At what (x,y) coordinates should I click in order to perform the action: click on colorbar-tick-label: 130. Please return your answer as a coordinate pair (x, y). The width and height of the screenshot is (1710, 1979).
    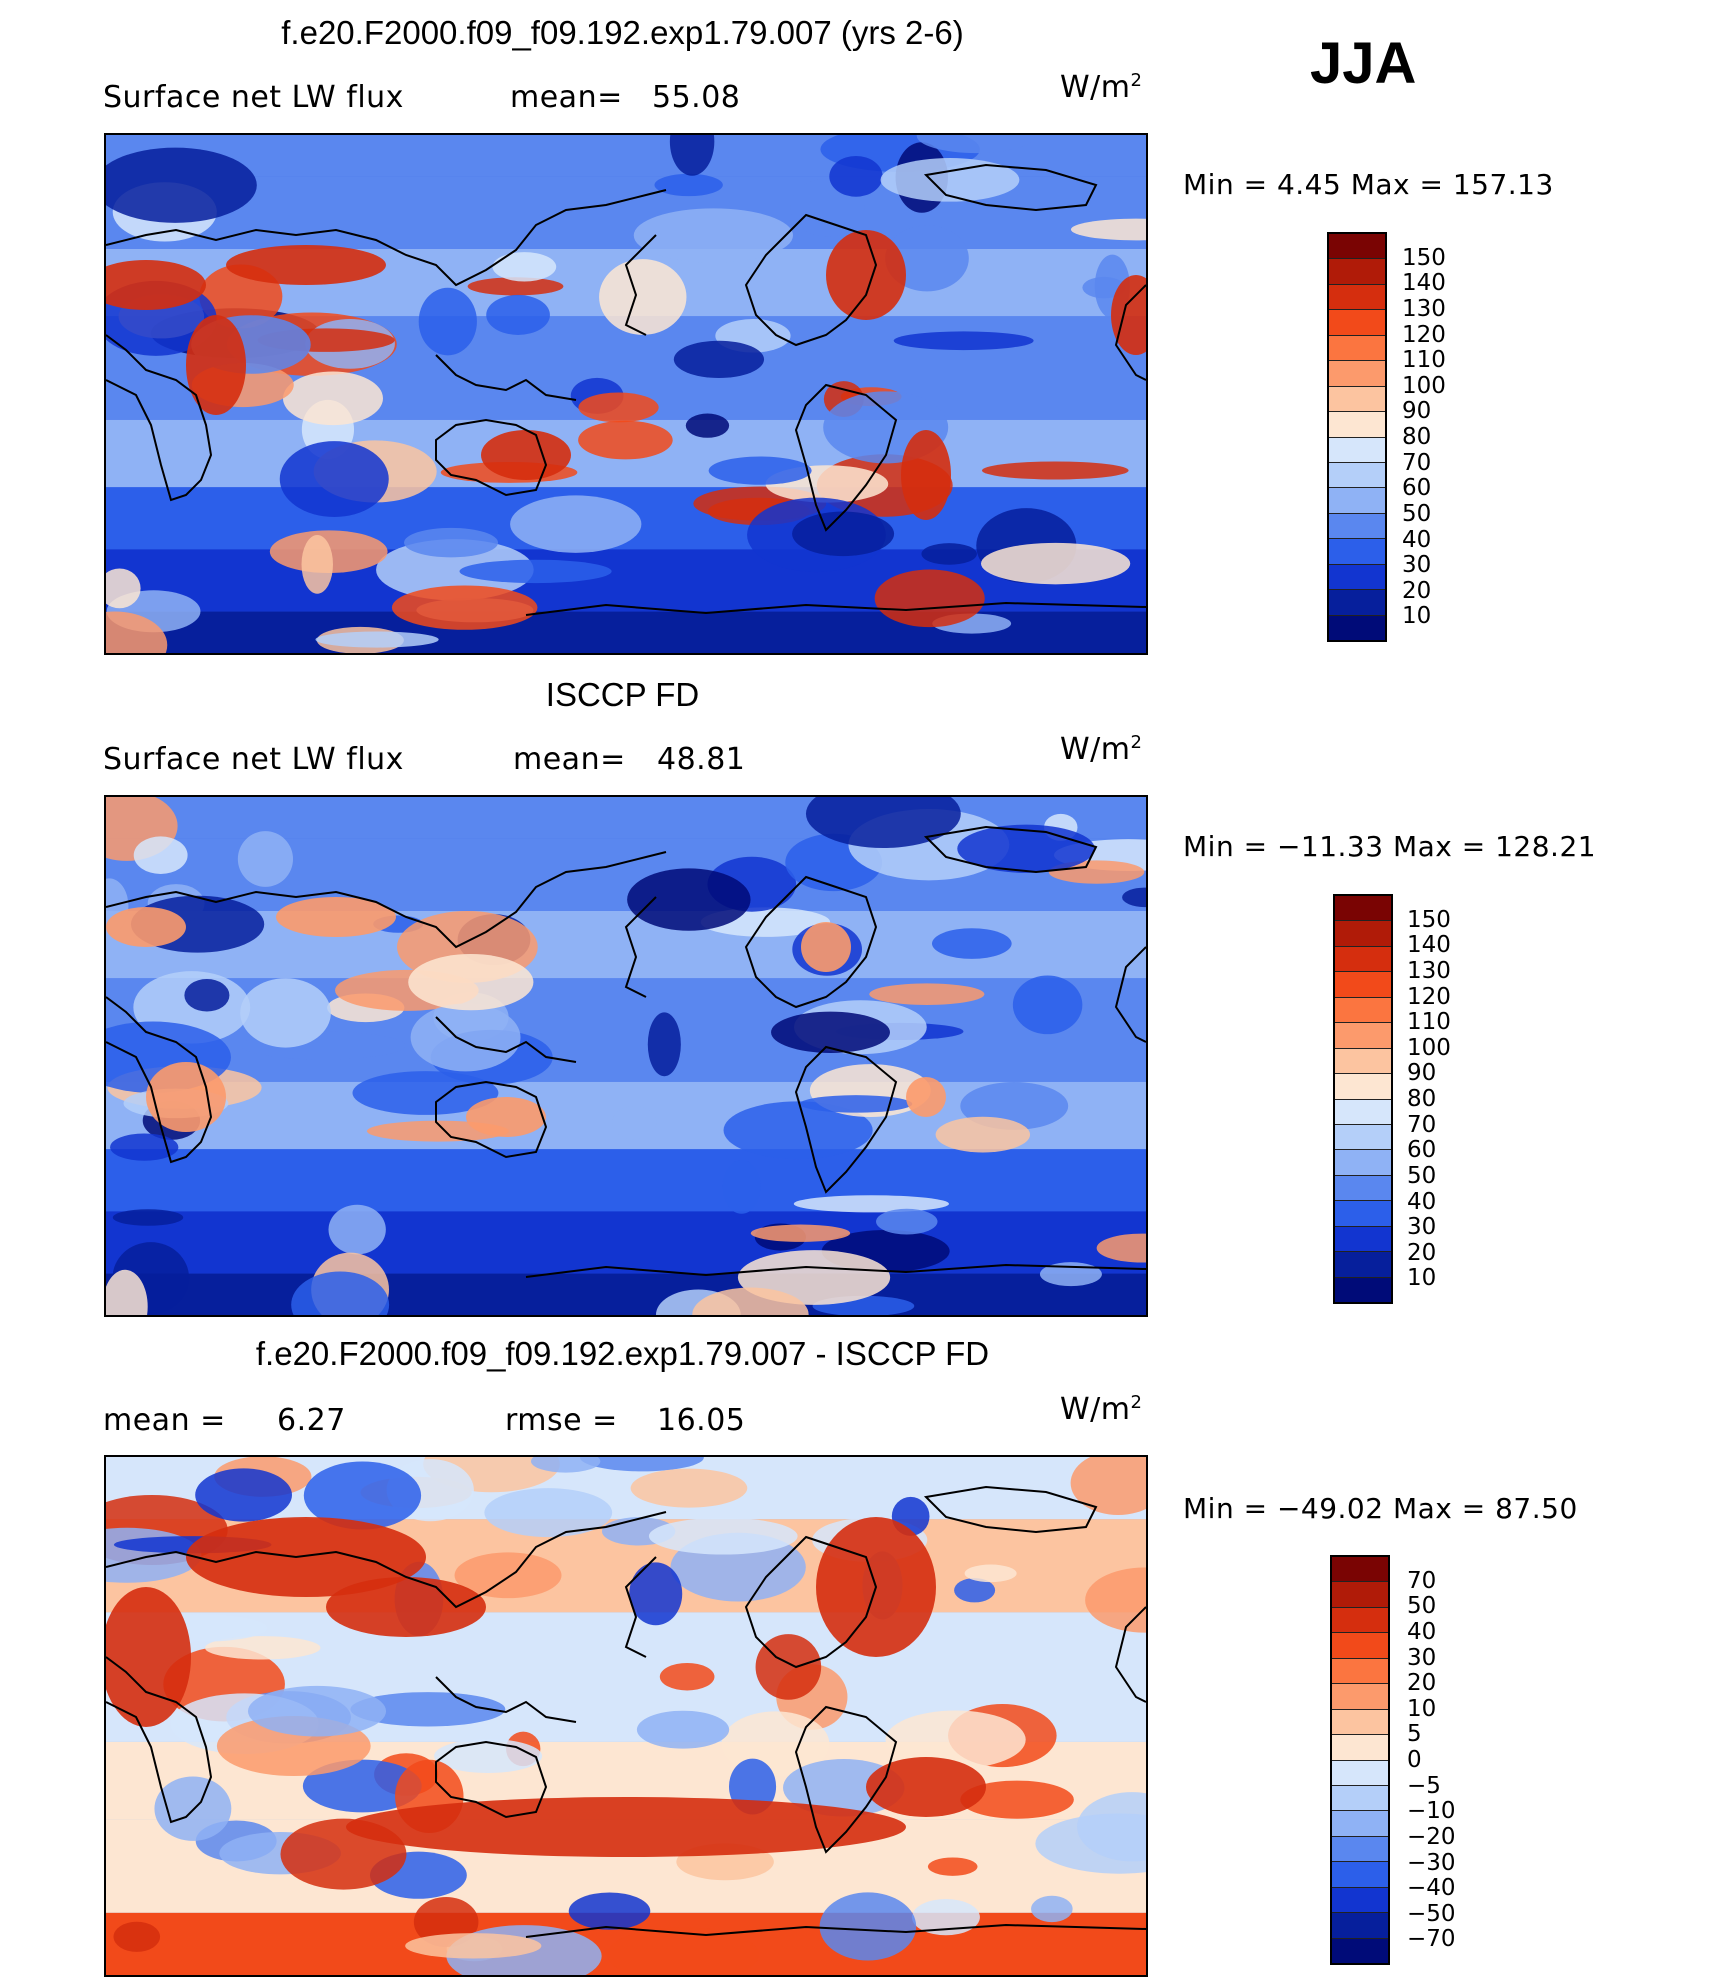
    Looking at the image, I should click on (1429, 970).